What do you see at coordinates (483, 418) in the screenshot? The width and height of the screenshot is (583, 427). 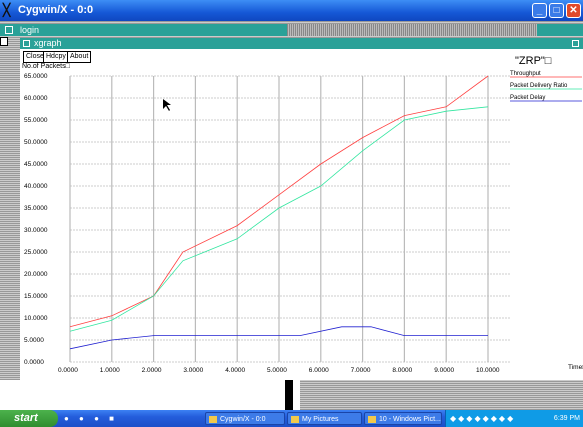 I see `tray-icons: ◆◆◆◆◆◆◆◆` at bounding box center [483, 418].